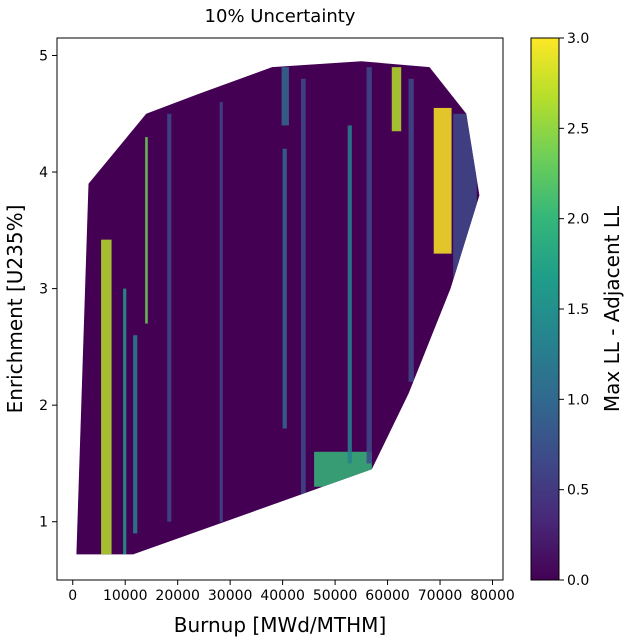 This screenshot has width=629, height=643. Describe the element at coordinates (43, 523) in the screenshot. I see `y-tick-label: 1` at that location.